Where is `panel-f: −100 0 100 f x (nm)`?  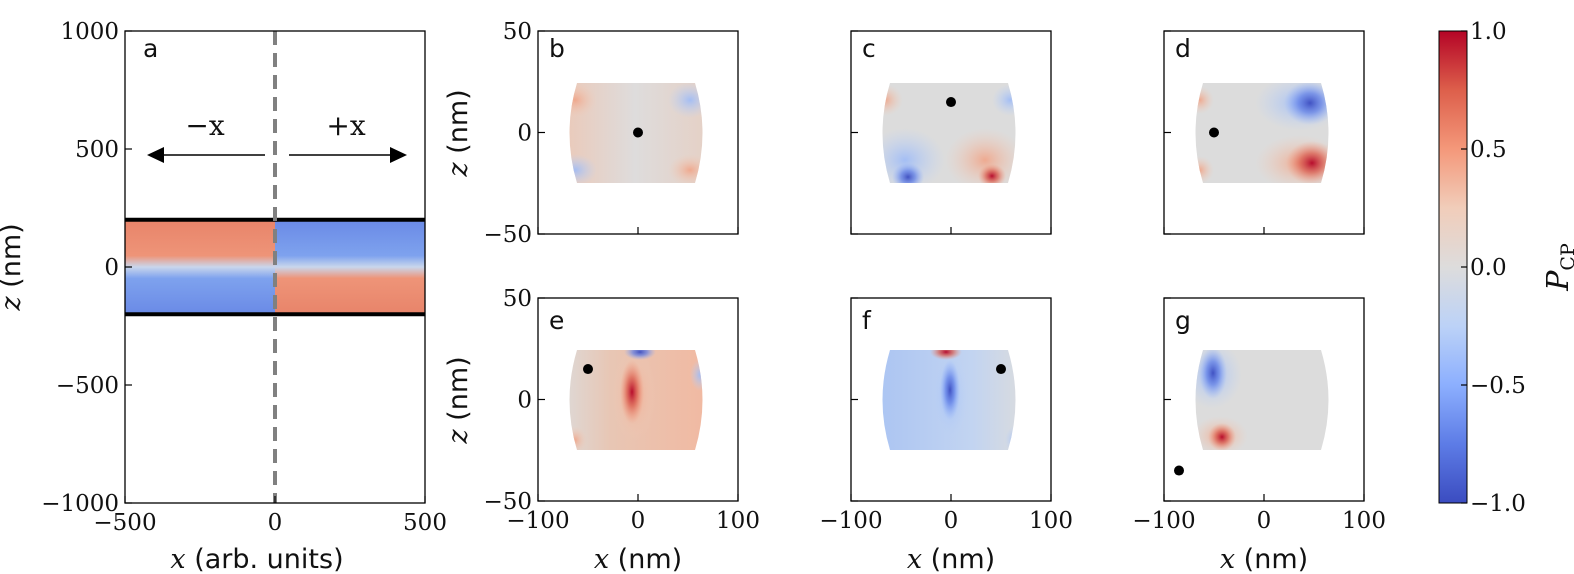 panel-f: −100 0 100 f x (nm) is located at coordinates (946, 435).